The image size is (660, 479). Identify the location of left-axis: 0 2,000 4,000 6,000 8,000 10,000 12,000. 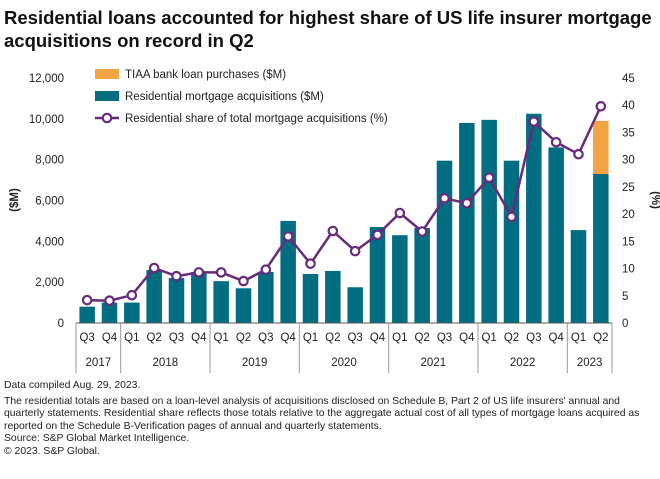
(46, 201).